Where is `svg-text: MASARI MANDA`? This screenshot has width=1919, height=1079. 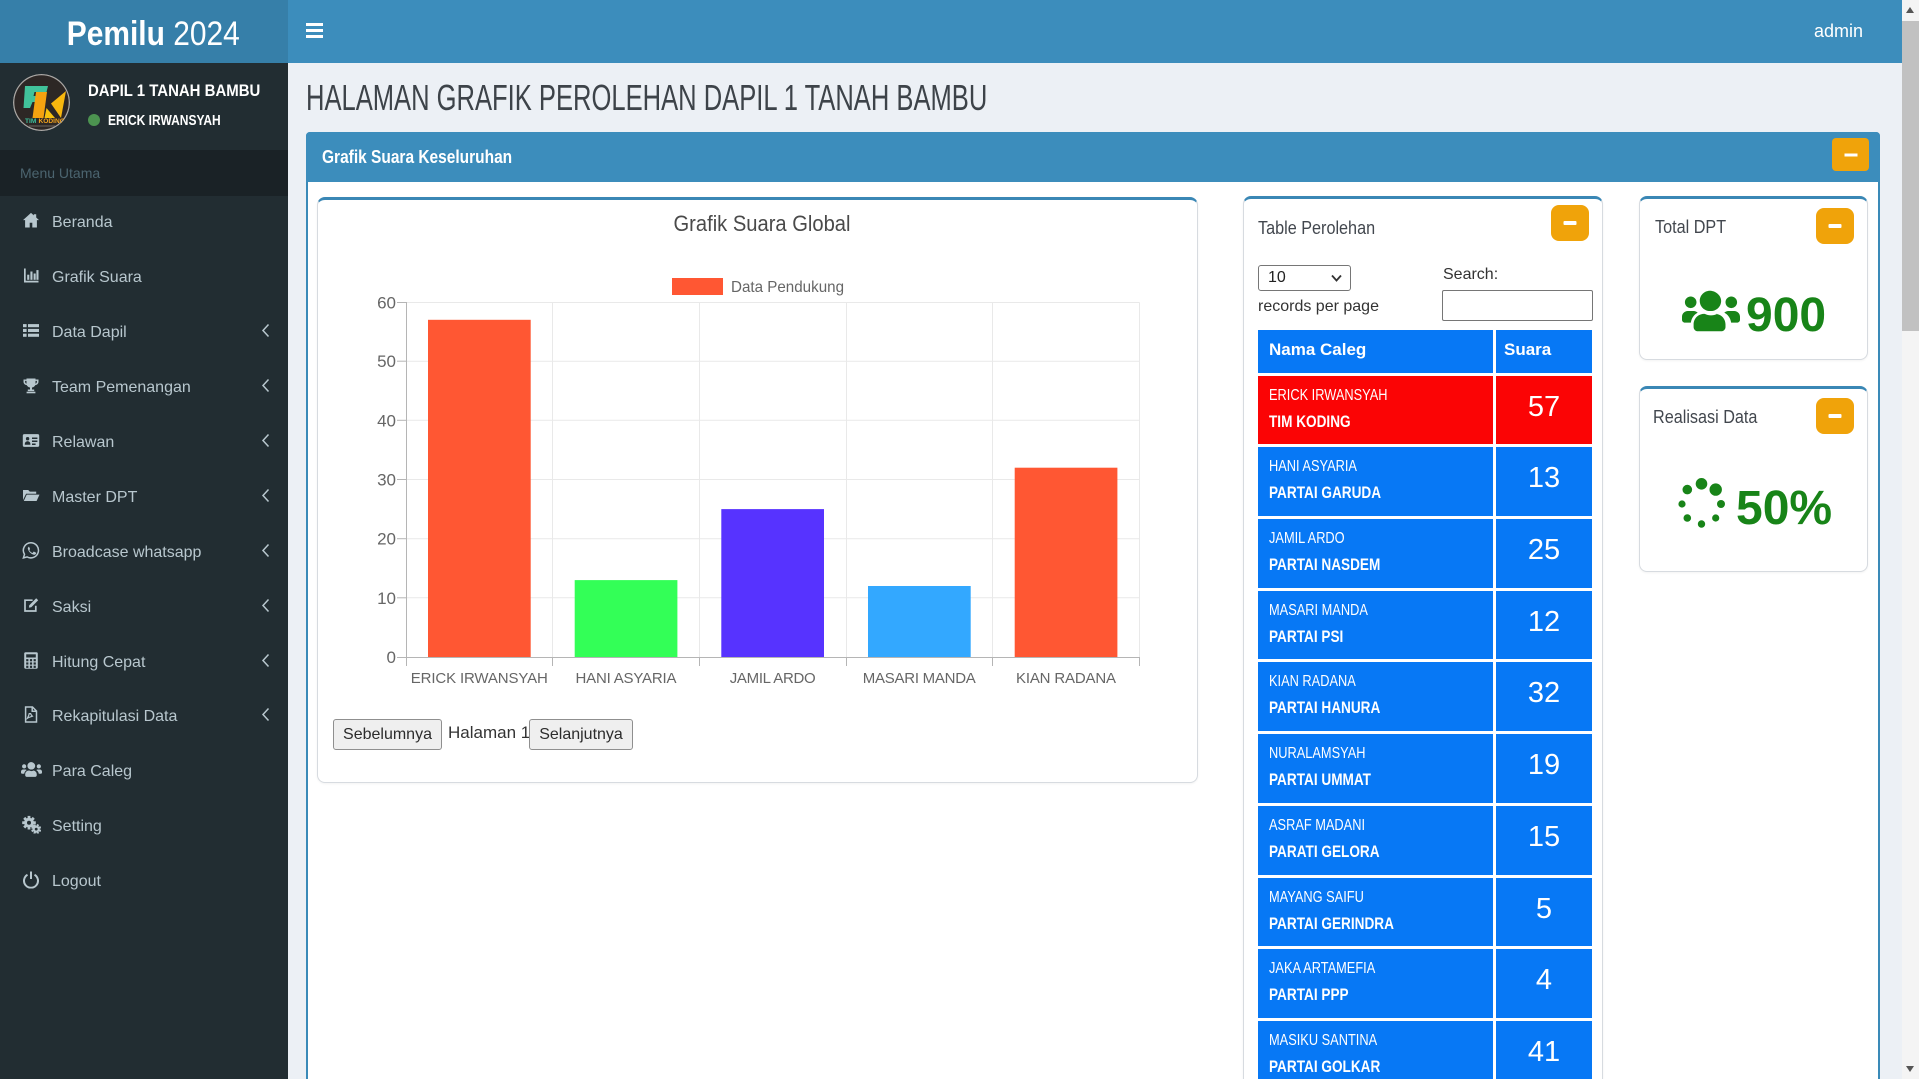 svg-text: MASARI MANDA is located at coordinates (919, 678).